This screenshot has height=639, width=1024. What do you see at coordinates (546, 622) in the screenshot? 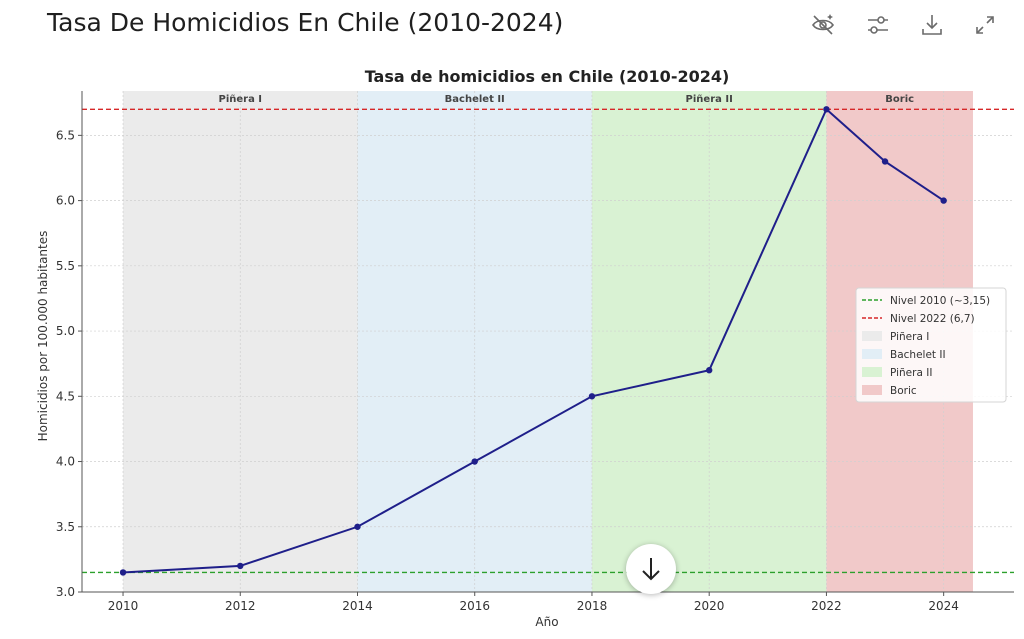
I see `x-axis-label: Año` at bounding box center [546, 622].